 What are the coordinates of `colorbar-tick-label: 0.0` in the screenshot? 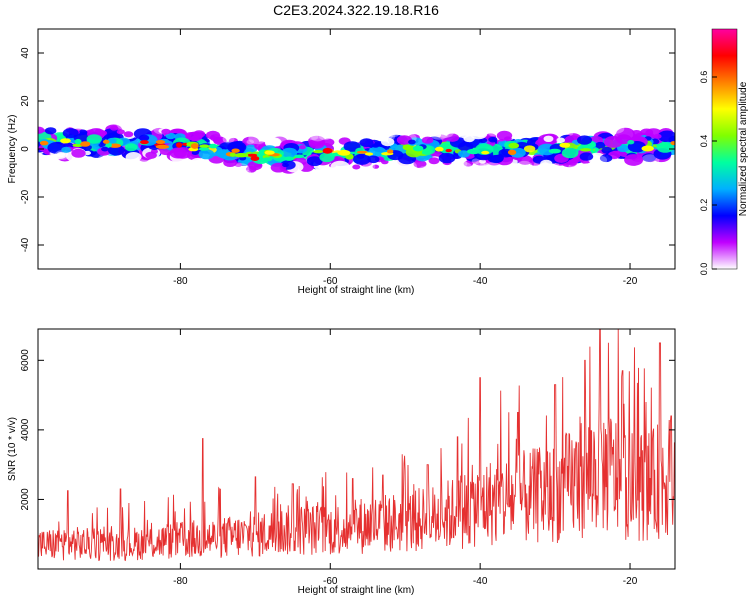 It's located at (704, 269).